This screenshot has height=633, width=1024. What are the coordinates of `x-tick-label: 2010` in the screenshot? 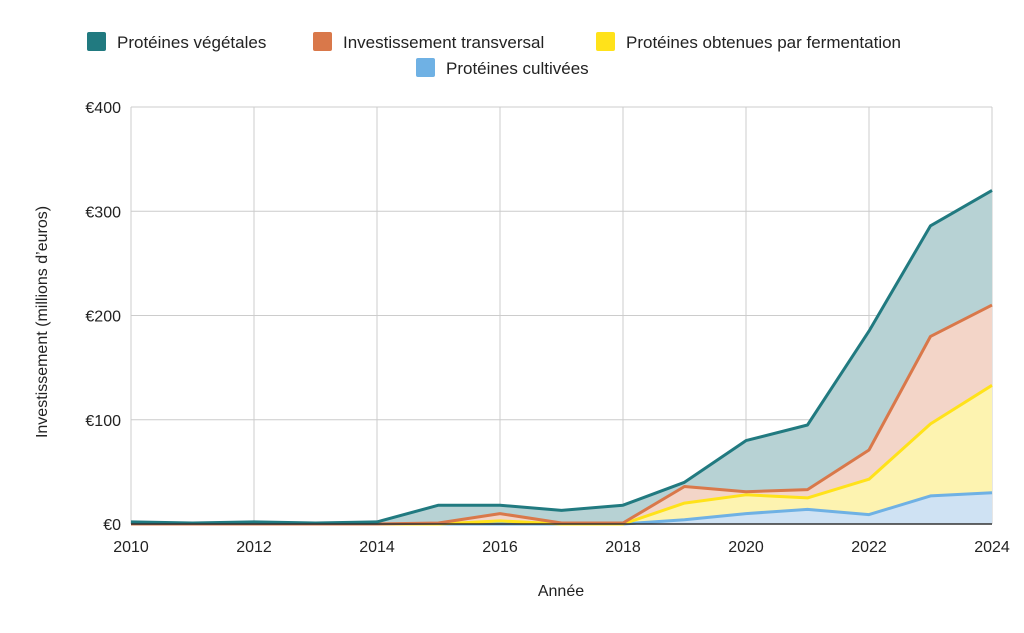 It's located at (131, 547).